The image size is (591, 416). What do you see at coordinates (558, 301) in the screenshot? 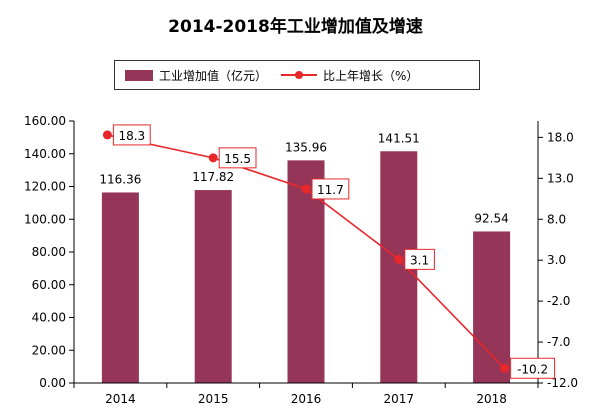
I see `y-right-tick-label: -2.0` at bounding box center [558, 301].